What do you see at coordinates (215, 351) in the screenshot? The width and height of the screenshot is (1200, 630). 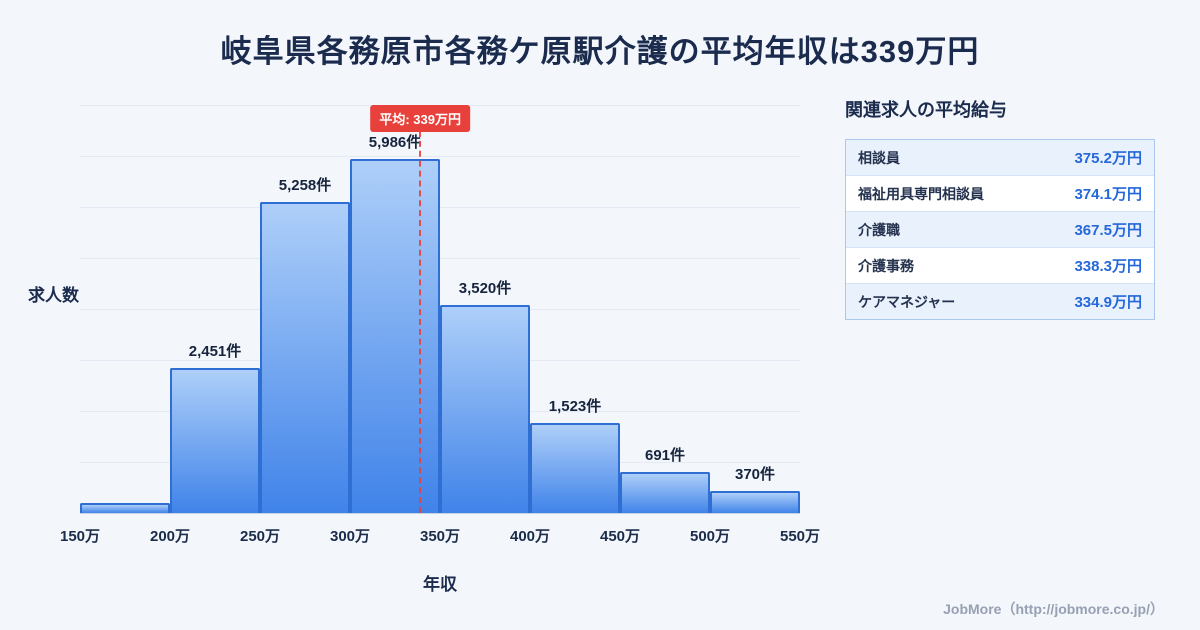 I see `bar-value-label: 2,451件` at bounding box center [215, 351].